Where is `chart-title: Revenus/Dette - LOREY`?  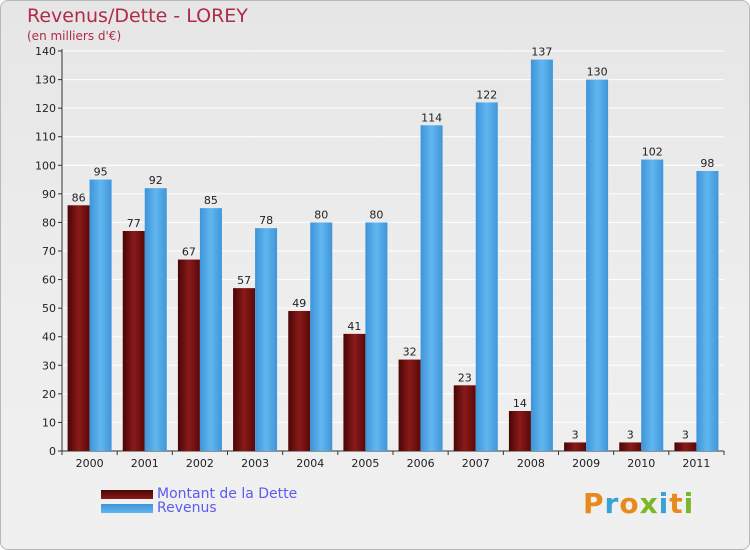
chart-title: Revenus/Dette - LOREY is located at coordinates (137, 16).